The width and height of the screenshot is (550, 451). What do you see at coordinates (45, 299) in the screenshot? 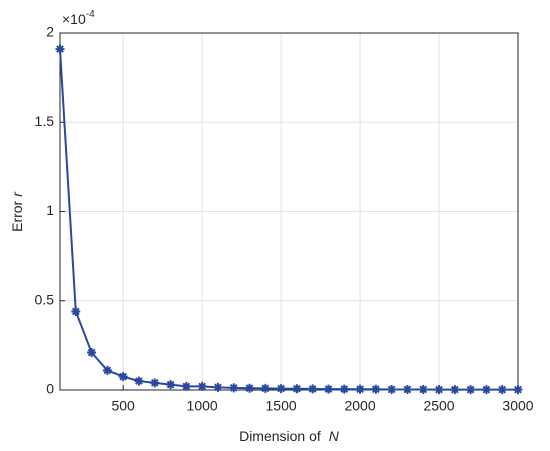
I see `y-tick-label: 0.5` at bounding box center [45, 299].